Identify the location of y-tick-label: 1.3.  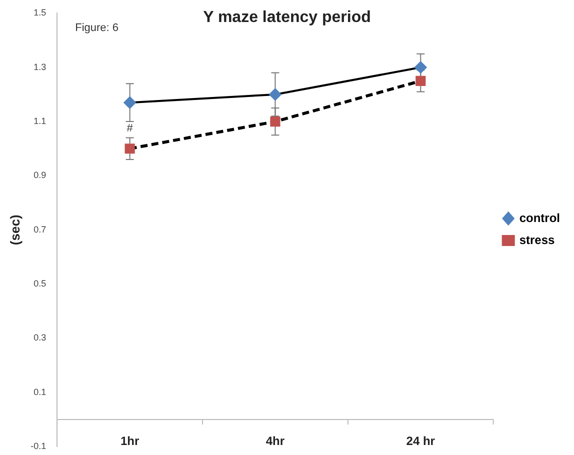
(40, 67).